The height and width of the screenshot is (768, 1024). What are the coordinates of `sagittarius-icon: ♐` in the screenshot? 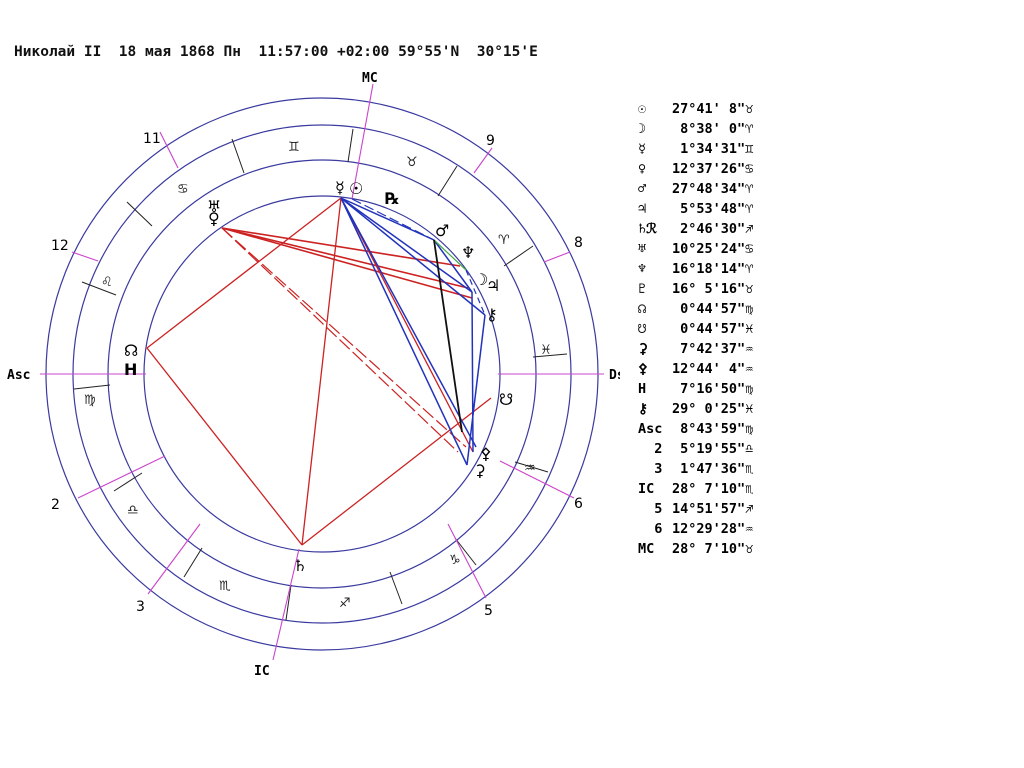 It's located at (345, 603).